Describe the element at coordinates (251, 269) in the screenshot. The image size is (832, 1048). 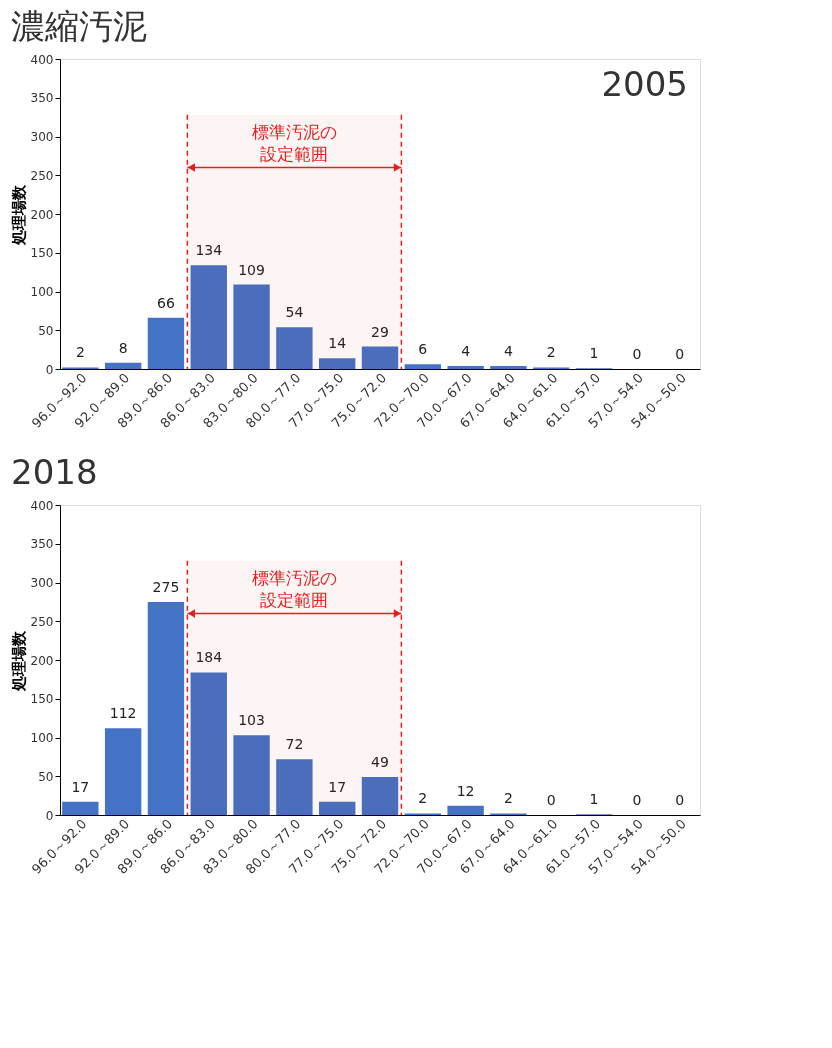
I see `data-label: 109` at that location.